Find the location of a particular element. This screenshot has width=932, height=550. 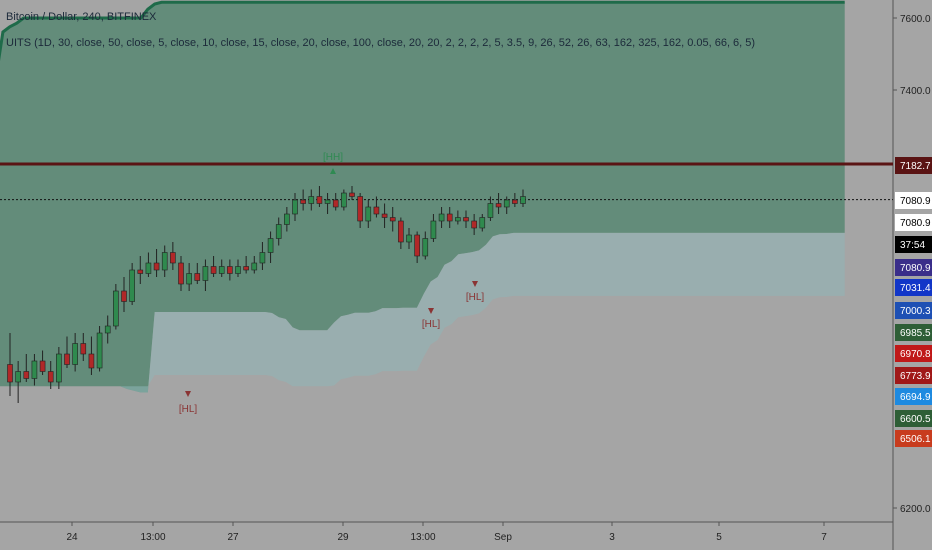

x-tick-label: 29 is located at coordinates (343, 537).